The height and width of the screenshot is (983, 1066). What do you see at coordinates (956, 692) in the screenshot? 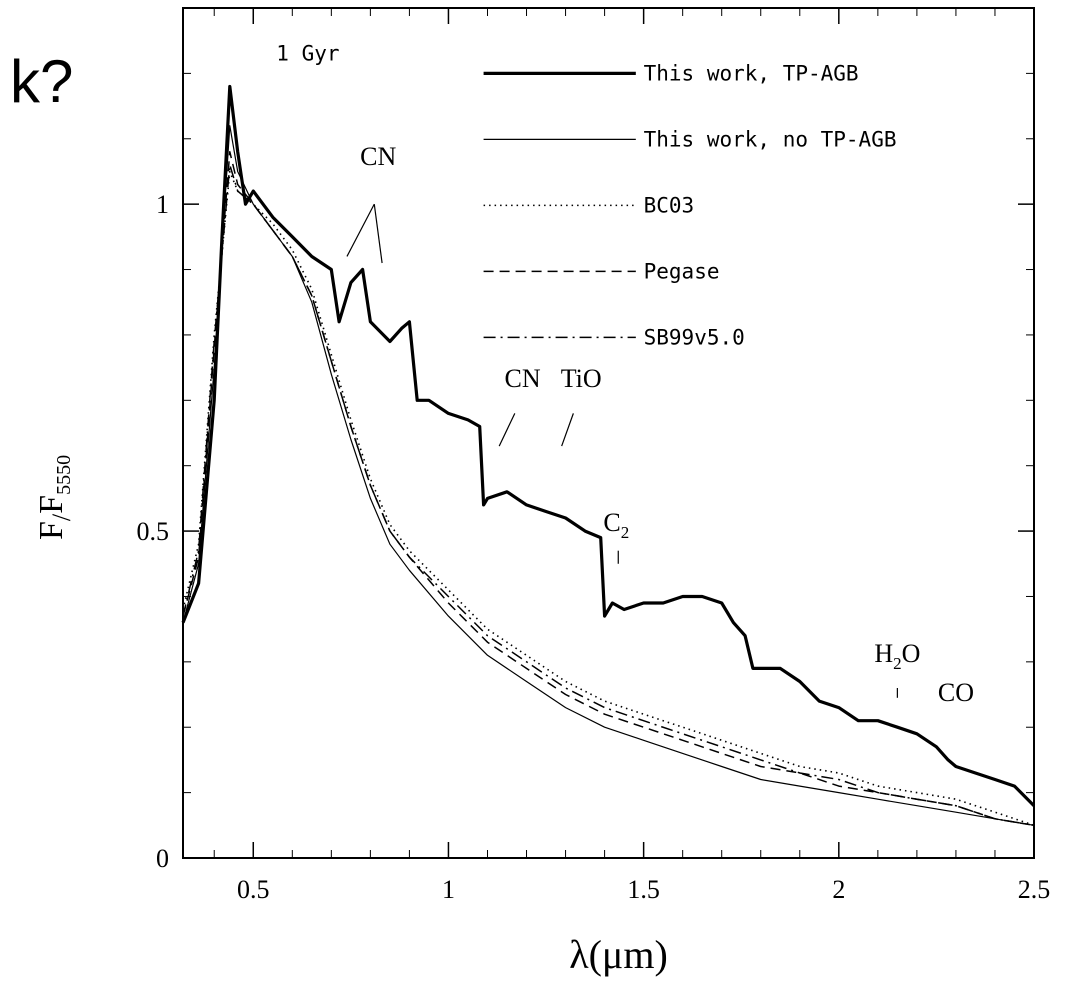
I see `annotation-label: CO` at bounding box center [956, 692].